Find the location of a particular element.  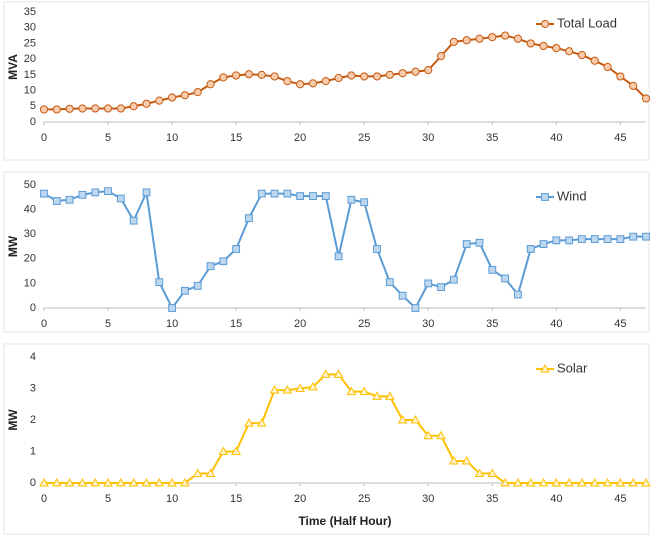

x-tick-label: 30 is located at coordinates (428, 138).